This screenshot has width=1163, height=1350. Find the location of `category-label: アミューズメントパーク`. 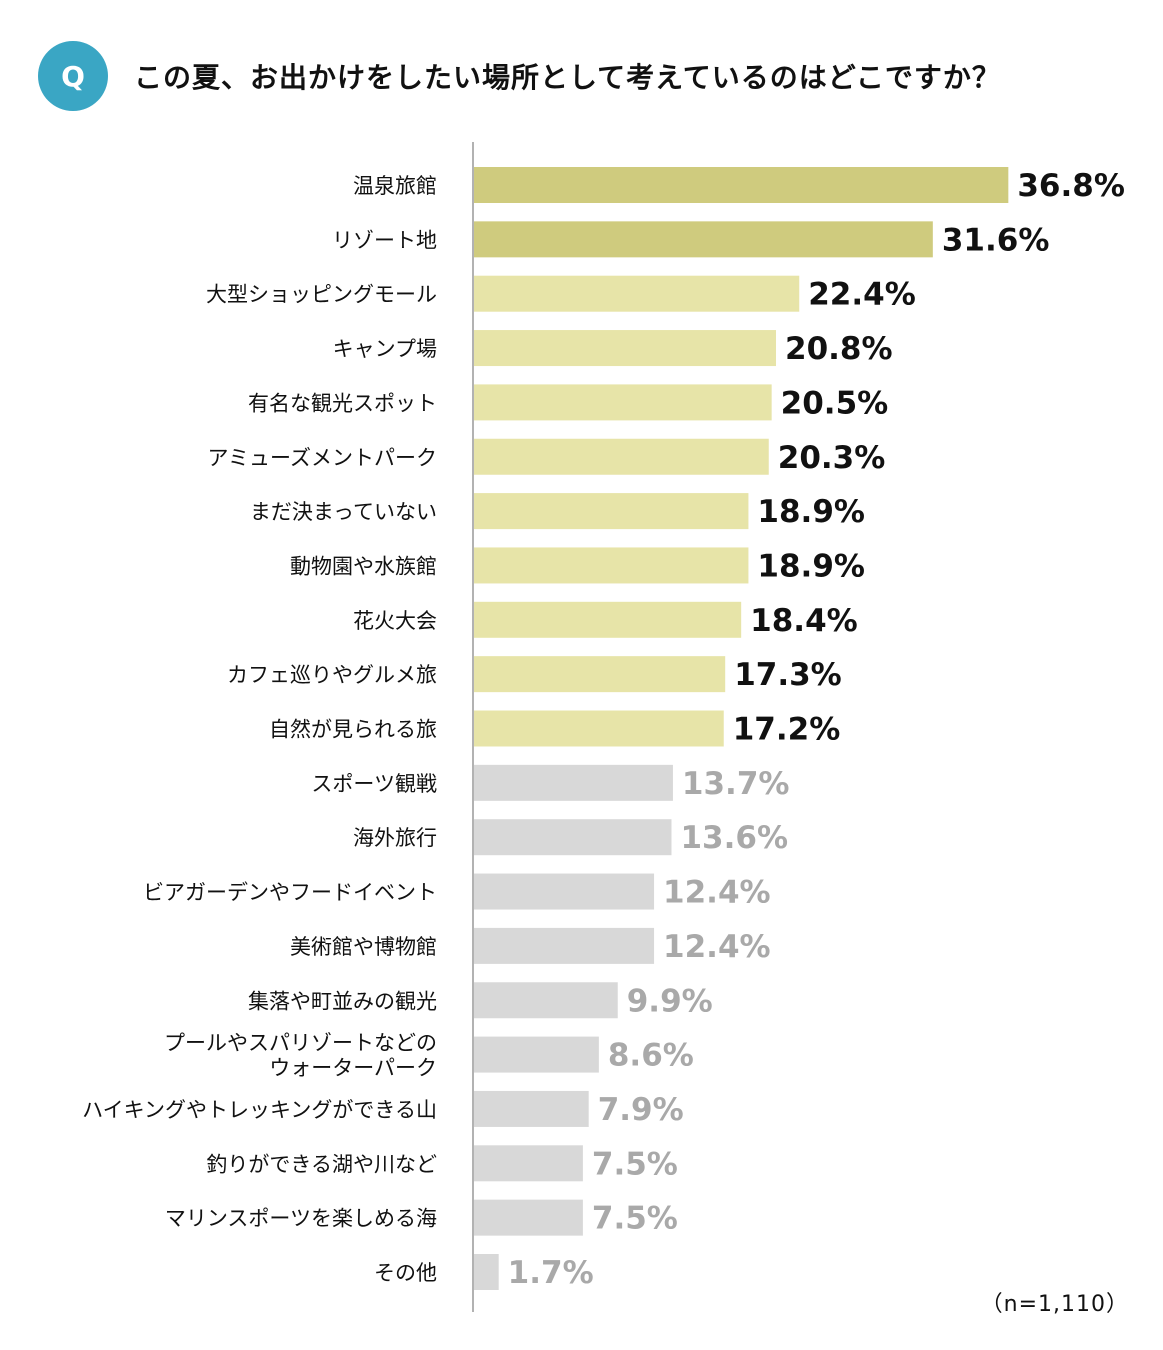

category-label: アミューズメントパーク is located at coordinates (322, 458).